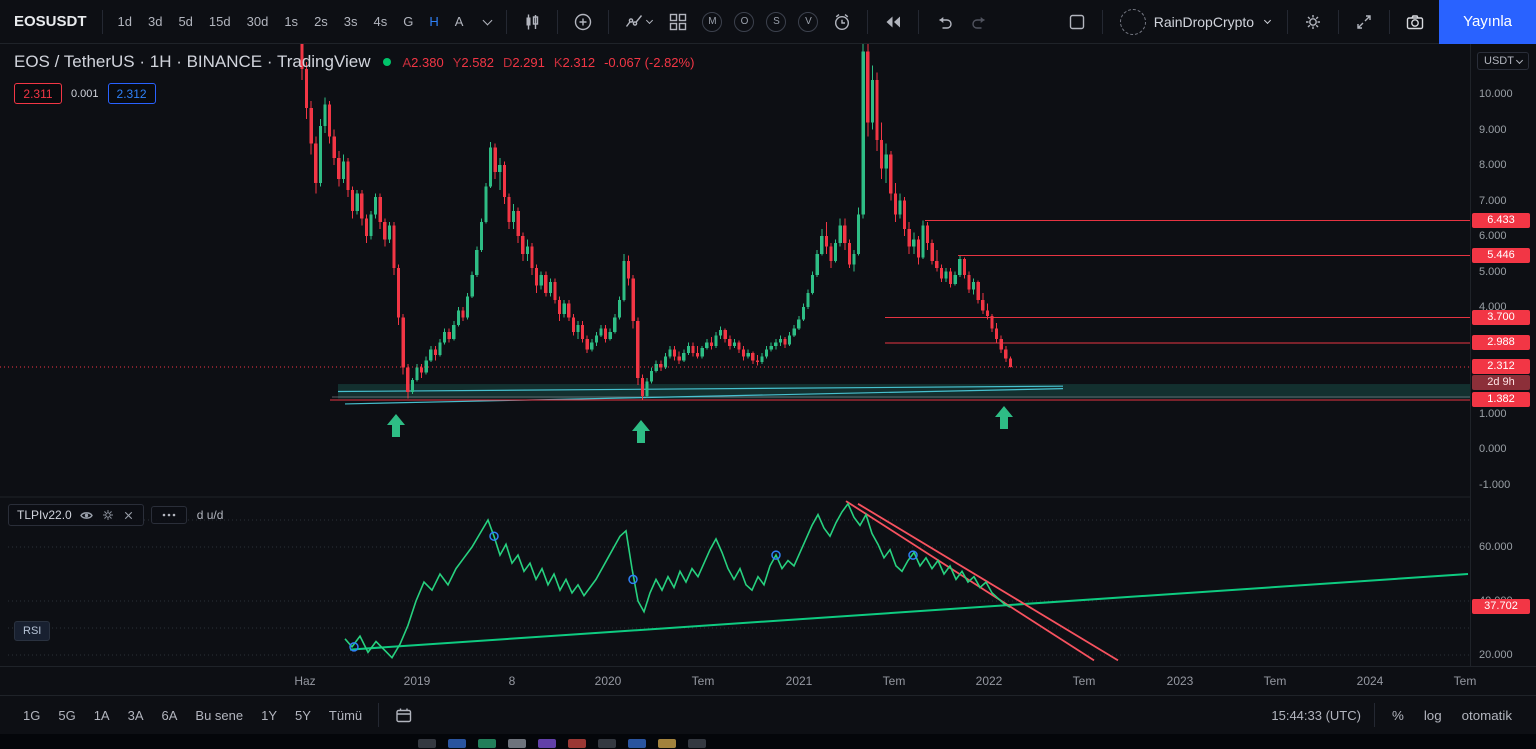 The width and height of the screenshot is (1536, 749). What do you see at coordinates (423, 62) in the screenshot?
I see `open-value: A2.380` at bounding box center [423, 62].